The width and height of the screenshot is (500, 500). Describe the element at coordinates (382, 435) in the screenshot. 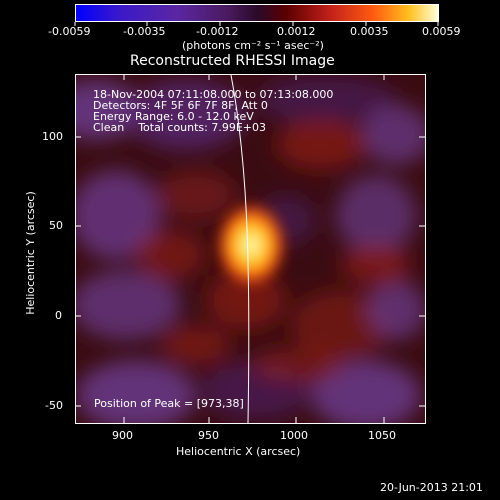

I see `x-tick-label: 1050` at that location.